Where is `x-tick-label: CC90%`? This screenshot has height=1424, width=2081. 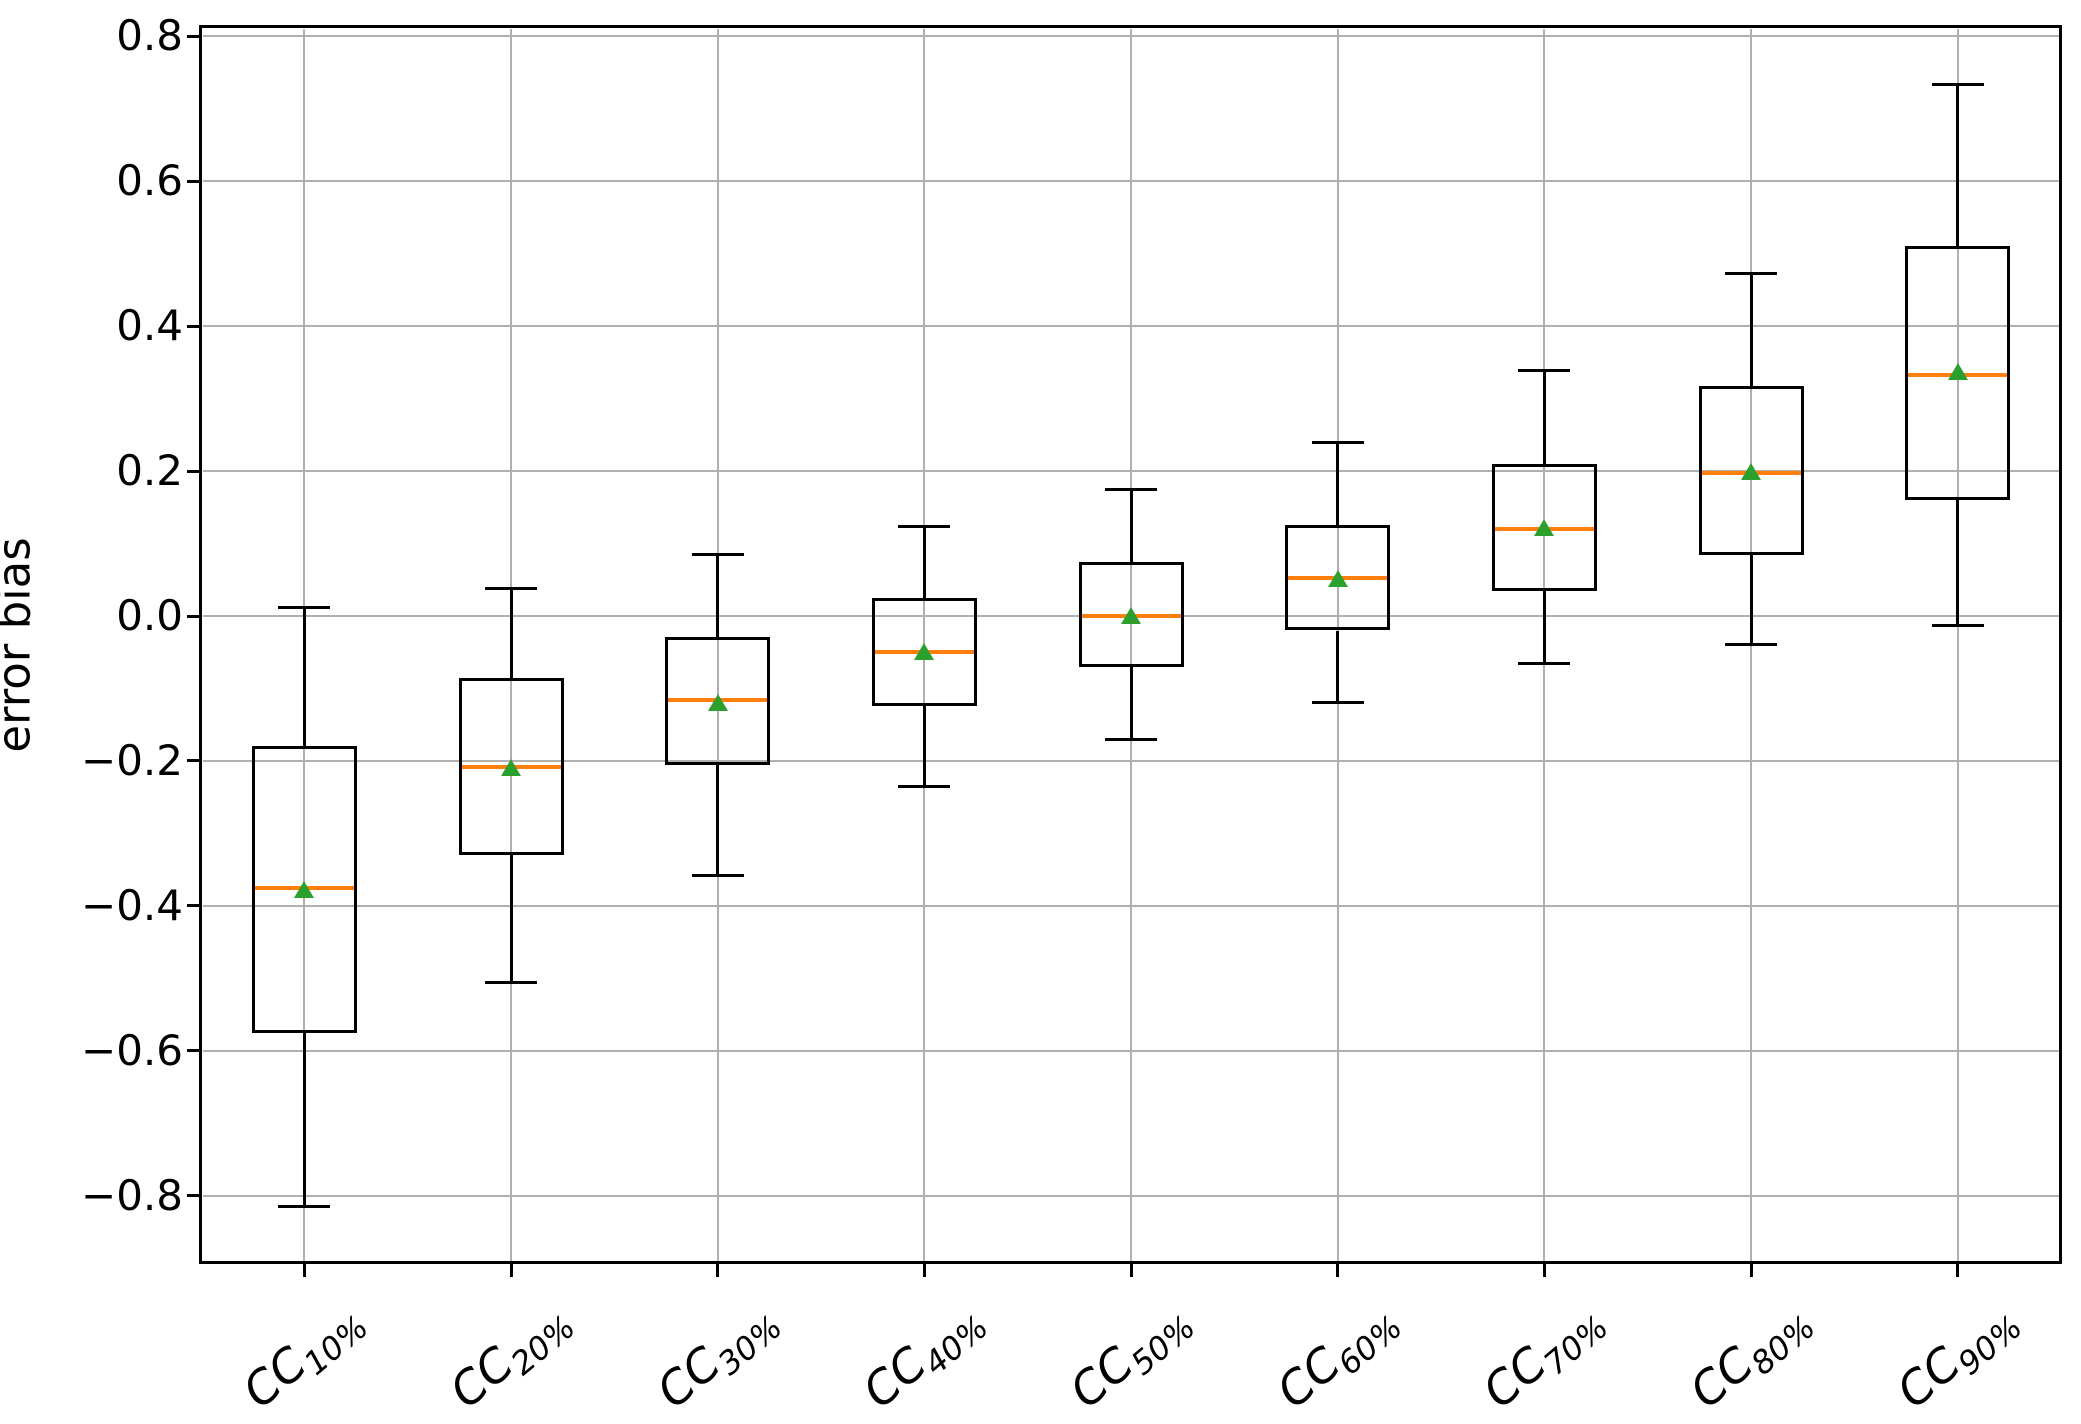
x-tick-label: CC90% is located at coordinates (1957, 1357).